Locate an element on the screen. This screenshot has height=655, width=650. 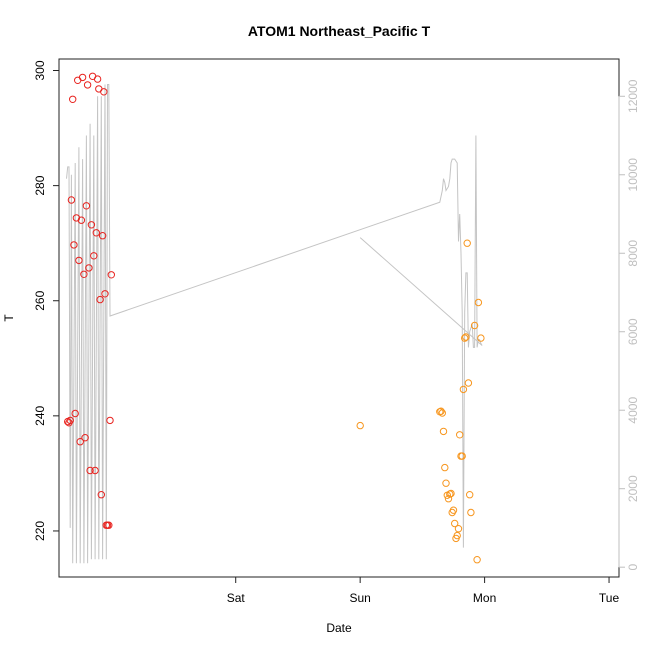
y2-tick-label: 10000 is located at coordinates (633, 175).